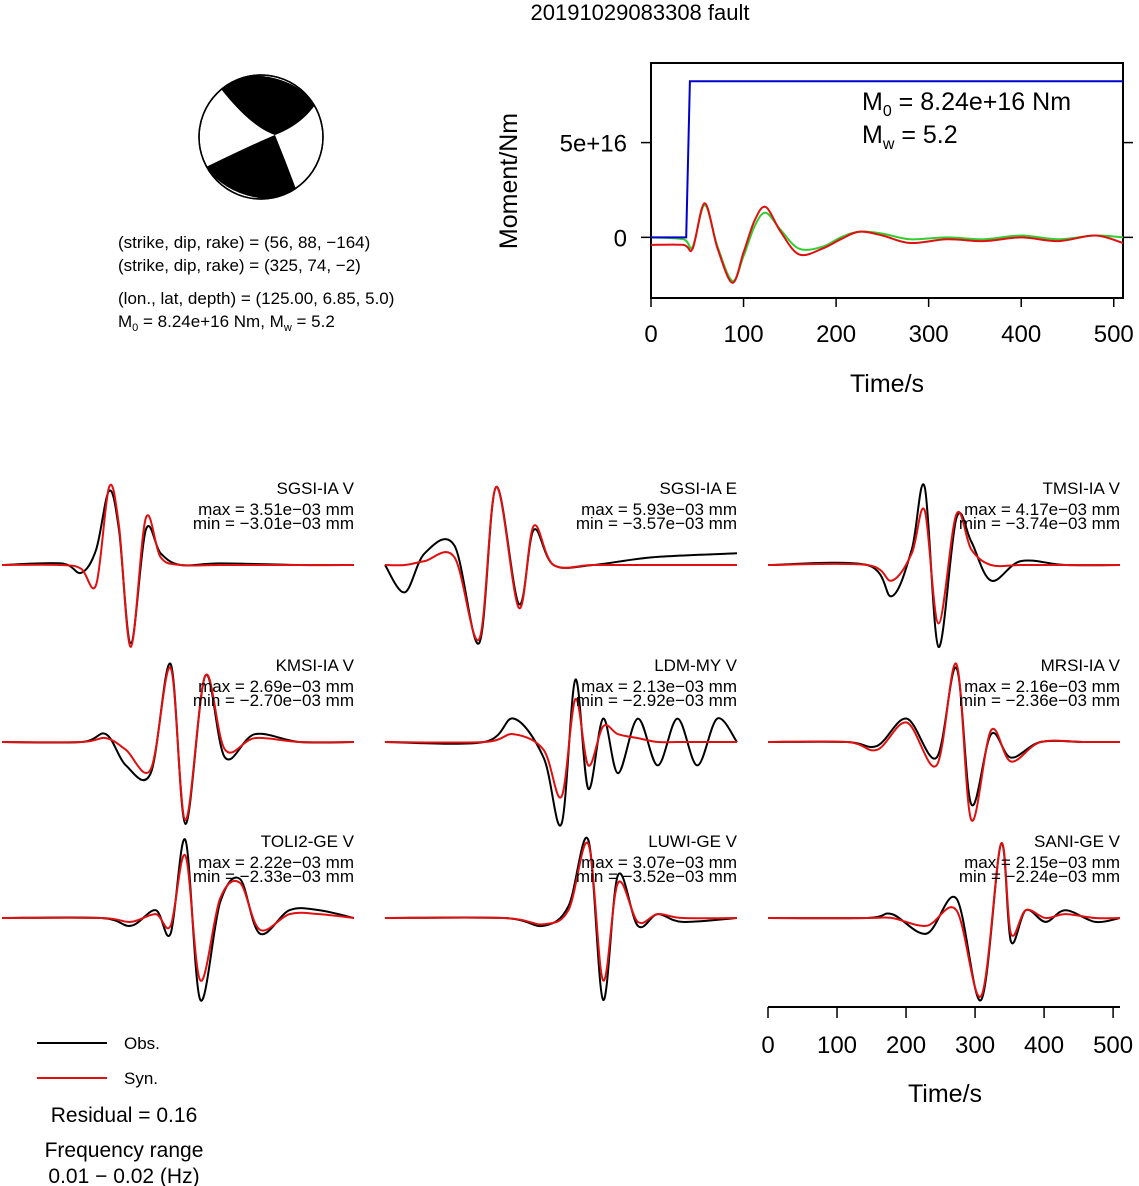 This screenshot has height=1186, width=1139. What do you see at coordinates (656, 700) in the screenshot?
I see `station-min: min = −2.92e−03 mm` at bounding box center [656, 700].